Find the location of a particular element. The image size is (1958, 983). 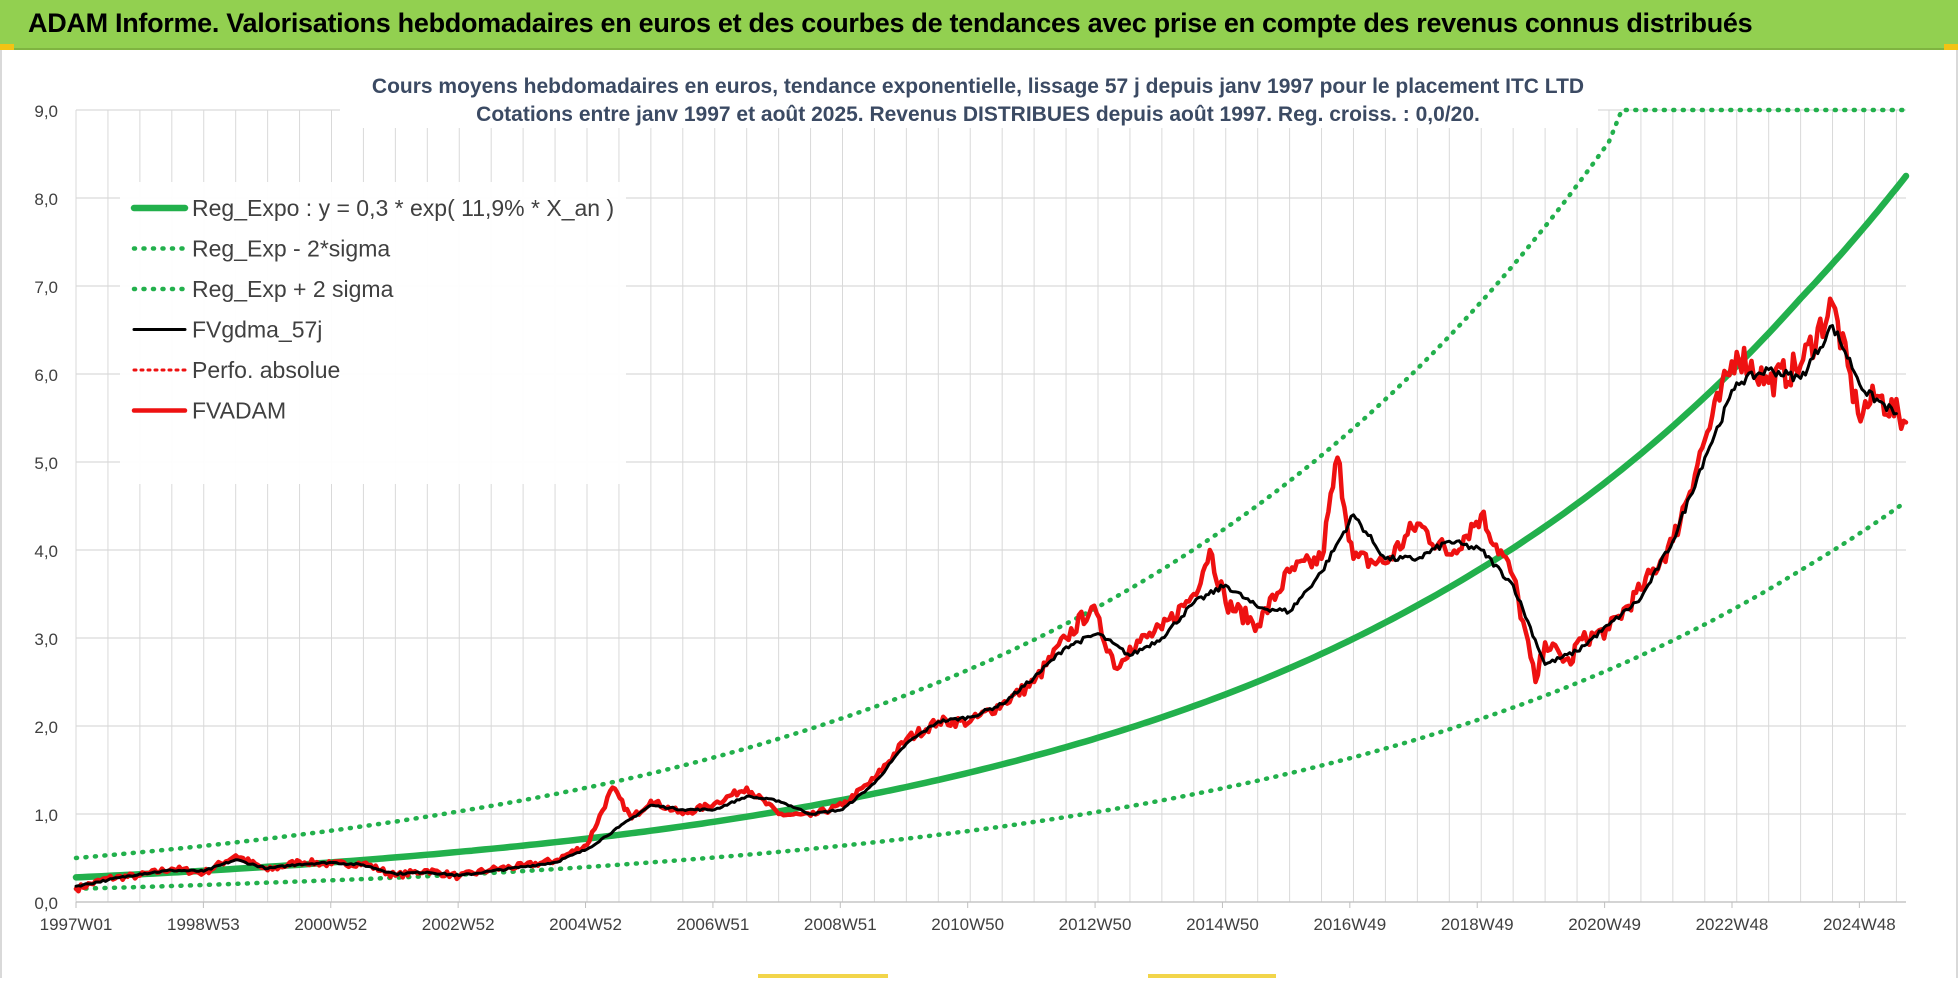

y-tick-label: 7,0 is located at coordinates (46, 287).